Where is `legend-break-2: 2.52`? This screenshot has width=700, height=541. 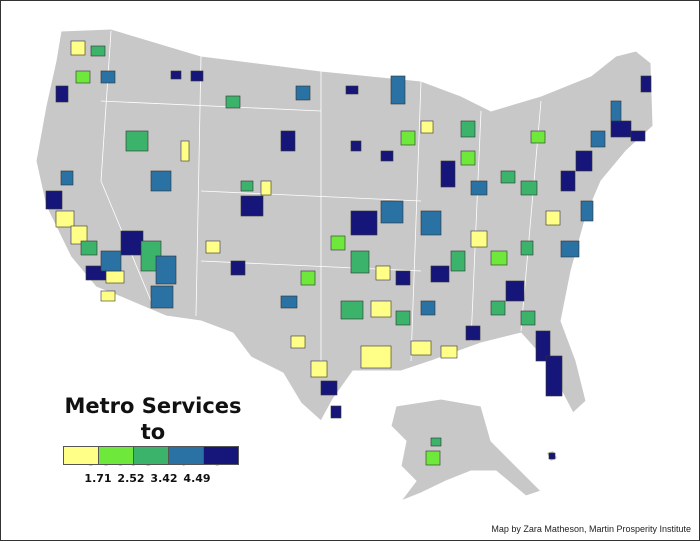
legend-break-2: 2.52 is located at coordinates (131, 478).